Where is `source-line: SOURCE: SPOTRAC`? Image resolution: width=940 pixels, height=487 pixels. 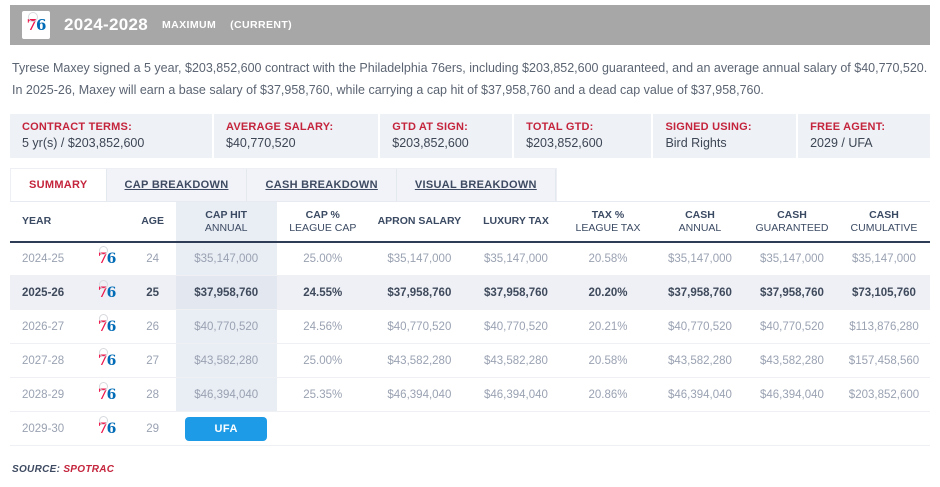 source-line: SOURCE: SPOTRAC is located at coordinates (470, 469).